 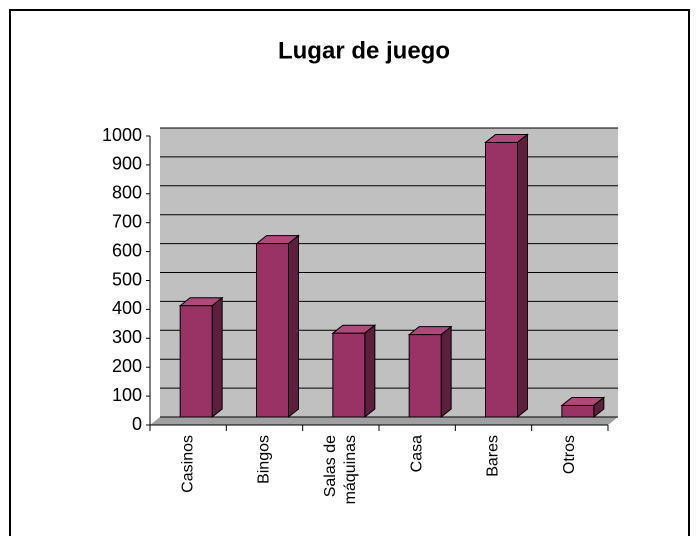 I want to click on y-tick-label: 0, so click(x=137, y=424).